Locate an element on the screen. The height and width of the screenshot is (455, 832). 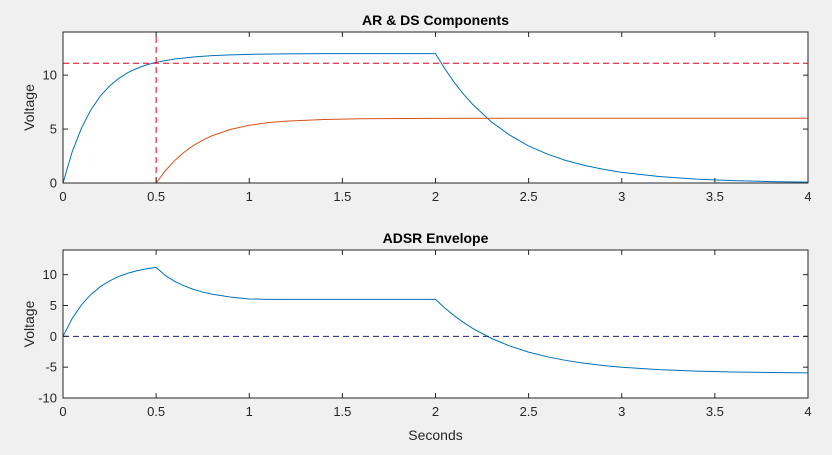
chart0-xtick-label: 0.5 is located at coordinates (156, 196).